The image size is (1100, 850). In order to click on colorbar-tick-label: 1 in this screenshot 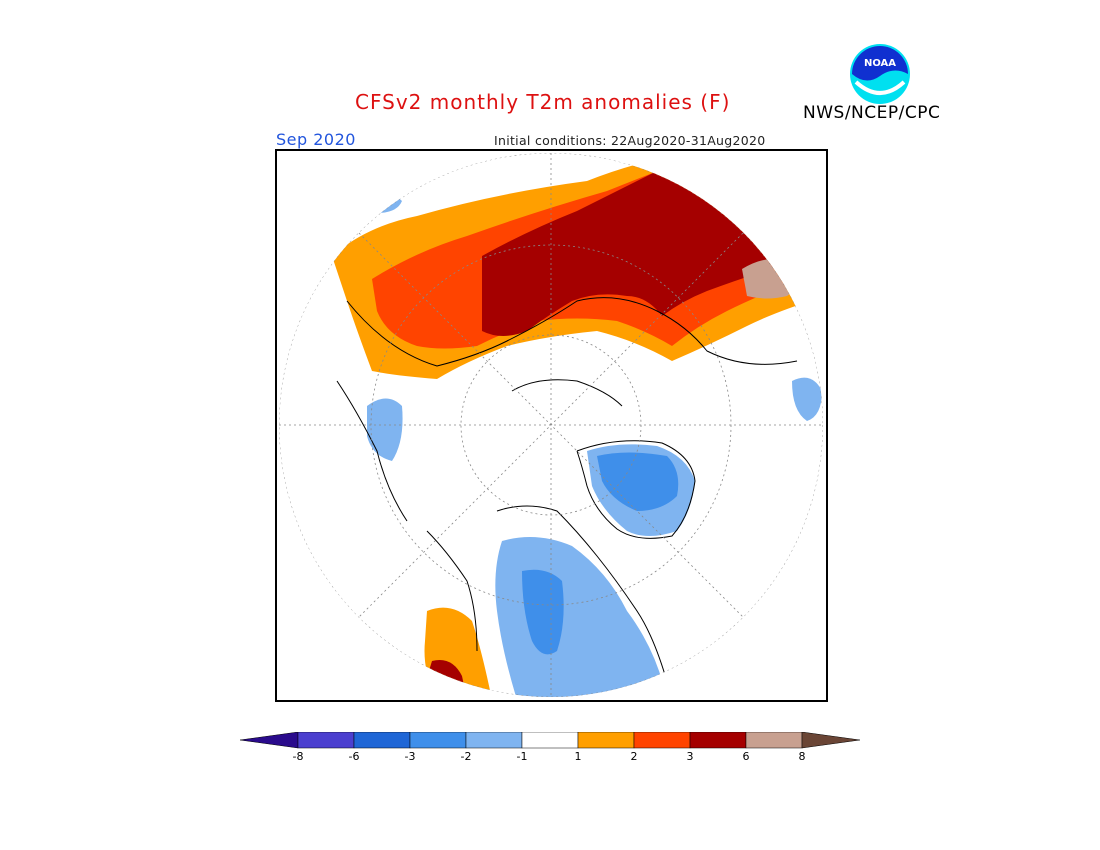, I will do `click(578, 756)`.